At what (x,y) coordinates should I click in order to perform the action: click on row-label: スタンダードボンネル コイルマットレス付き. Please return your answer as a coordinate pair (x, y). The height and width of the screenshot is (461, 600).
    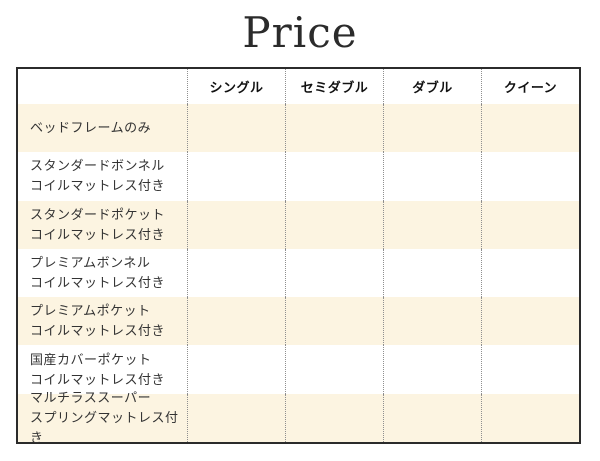
    Looking at the image, I should click on (102, 176).